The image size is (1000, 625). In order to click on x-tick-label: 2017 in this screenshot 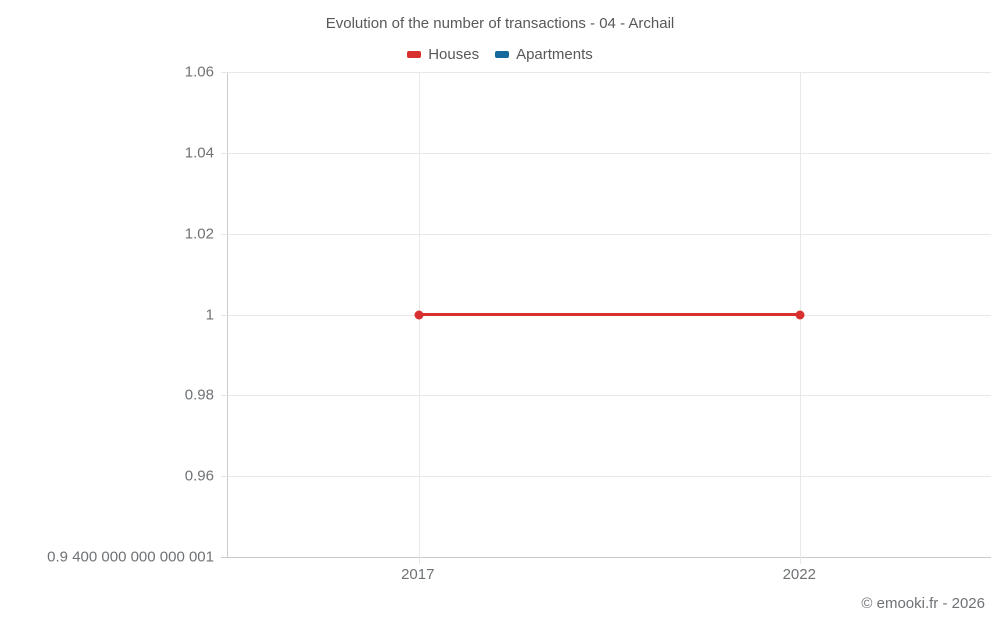, I will do `click(418, 574)`.